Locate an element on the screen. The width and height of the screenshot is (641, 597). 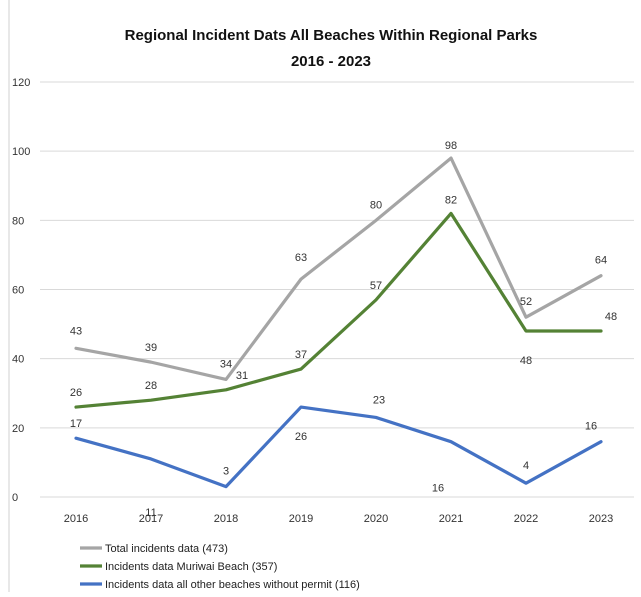
y-tick-label: 80 is located at coordinates (18, 221).